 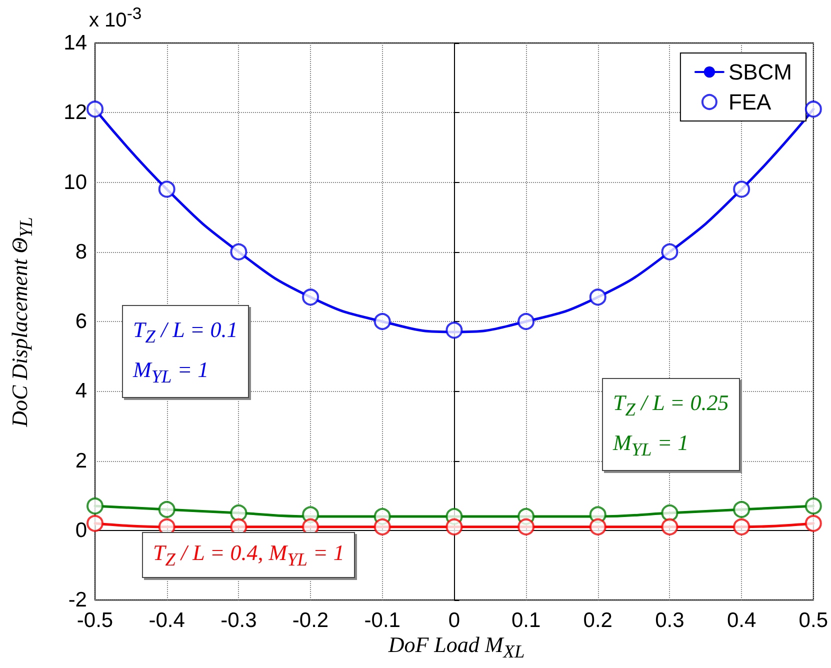 I want to click on x-tick-label: -0.2, so click(x=310, y=620).